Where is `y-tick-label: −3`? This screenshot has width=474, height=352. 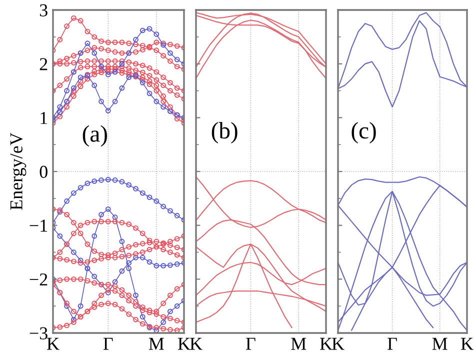
y-tick-label: −3 is located at coordinates (39, 333).